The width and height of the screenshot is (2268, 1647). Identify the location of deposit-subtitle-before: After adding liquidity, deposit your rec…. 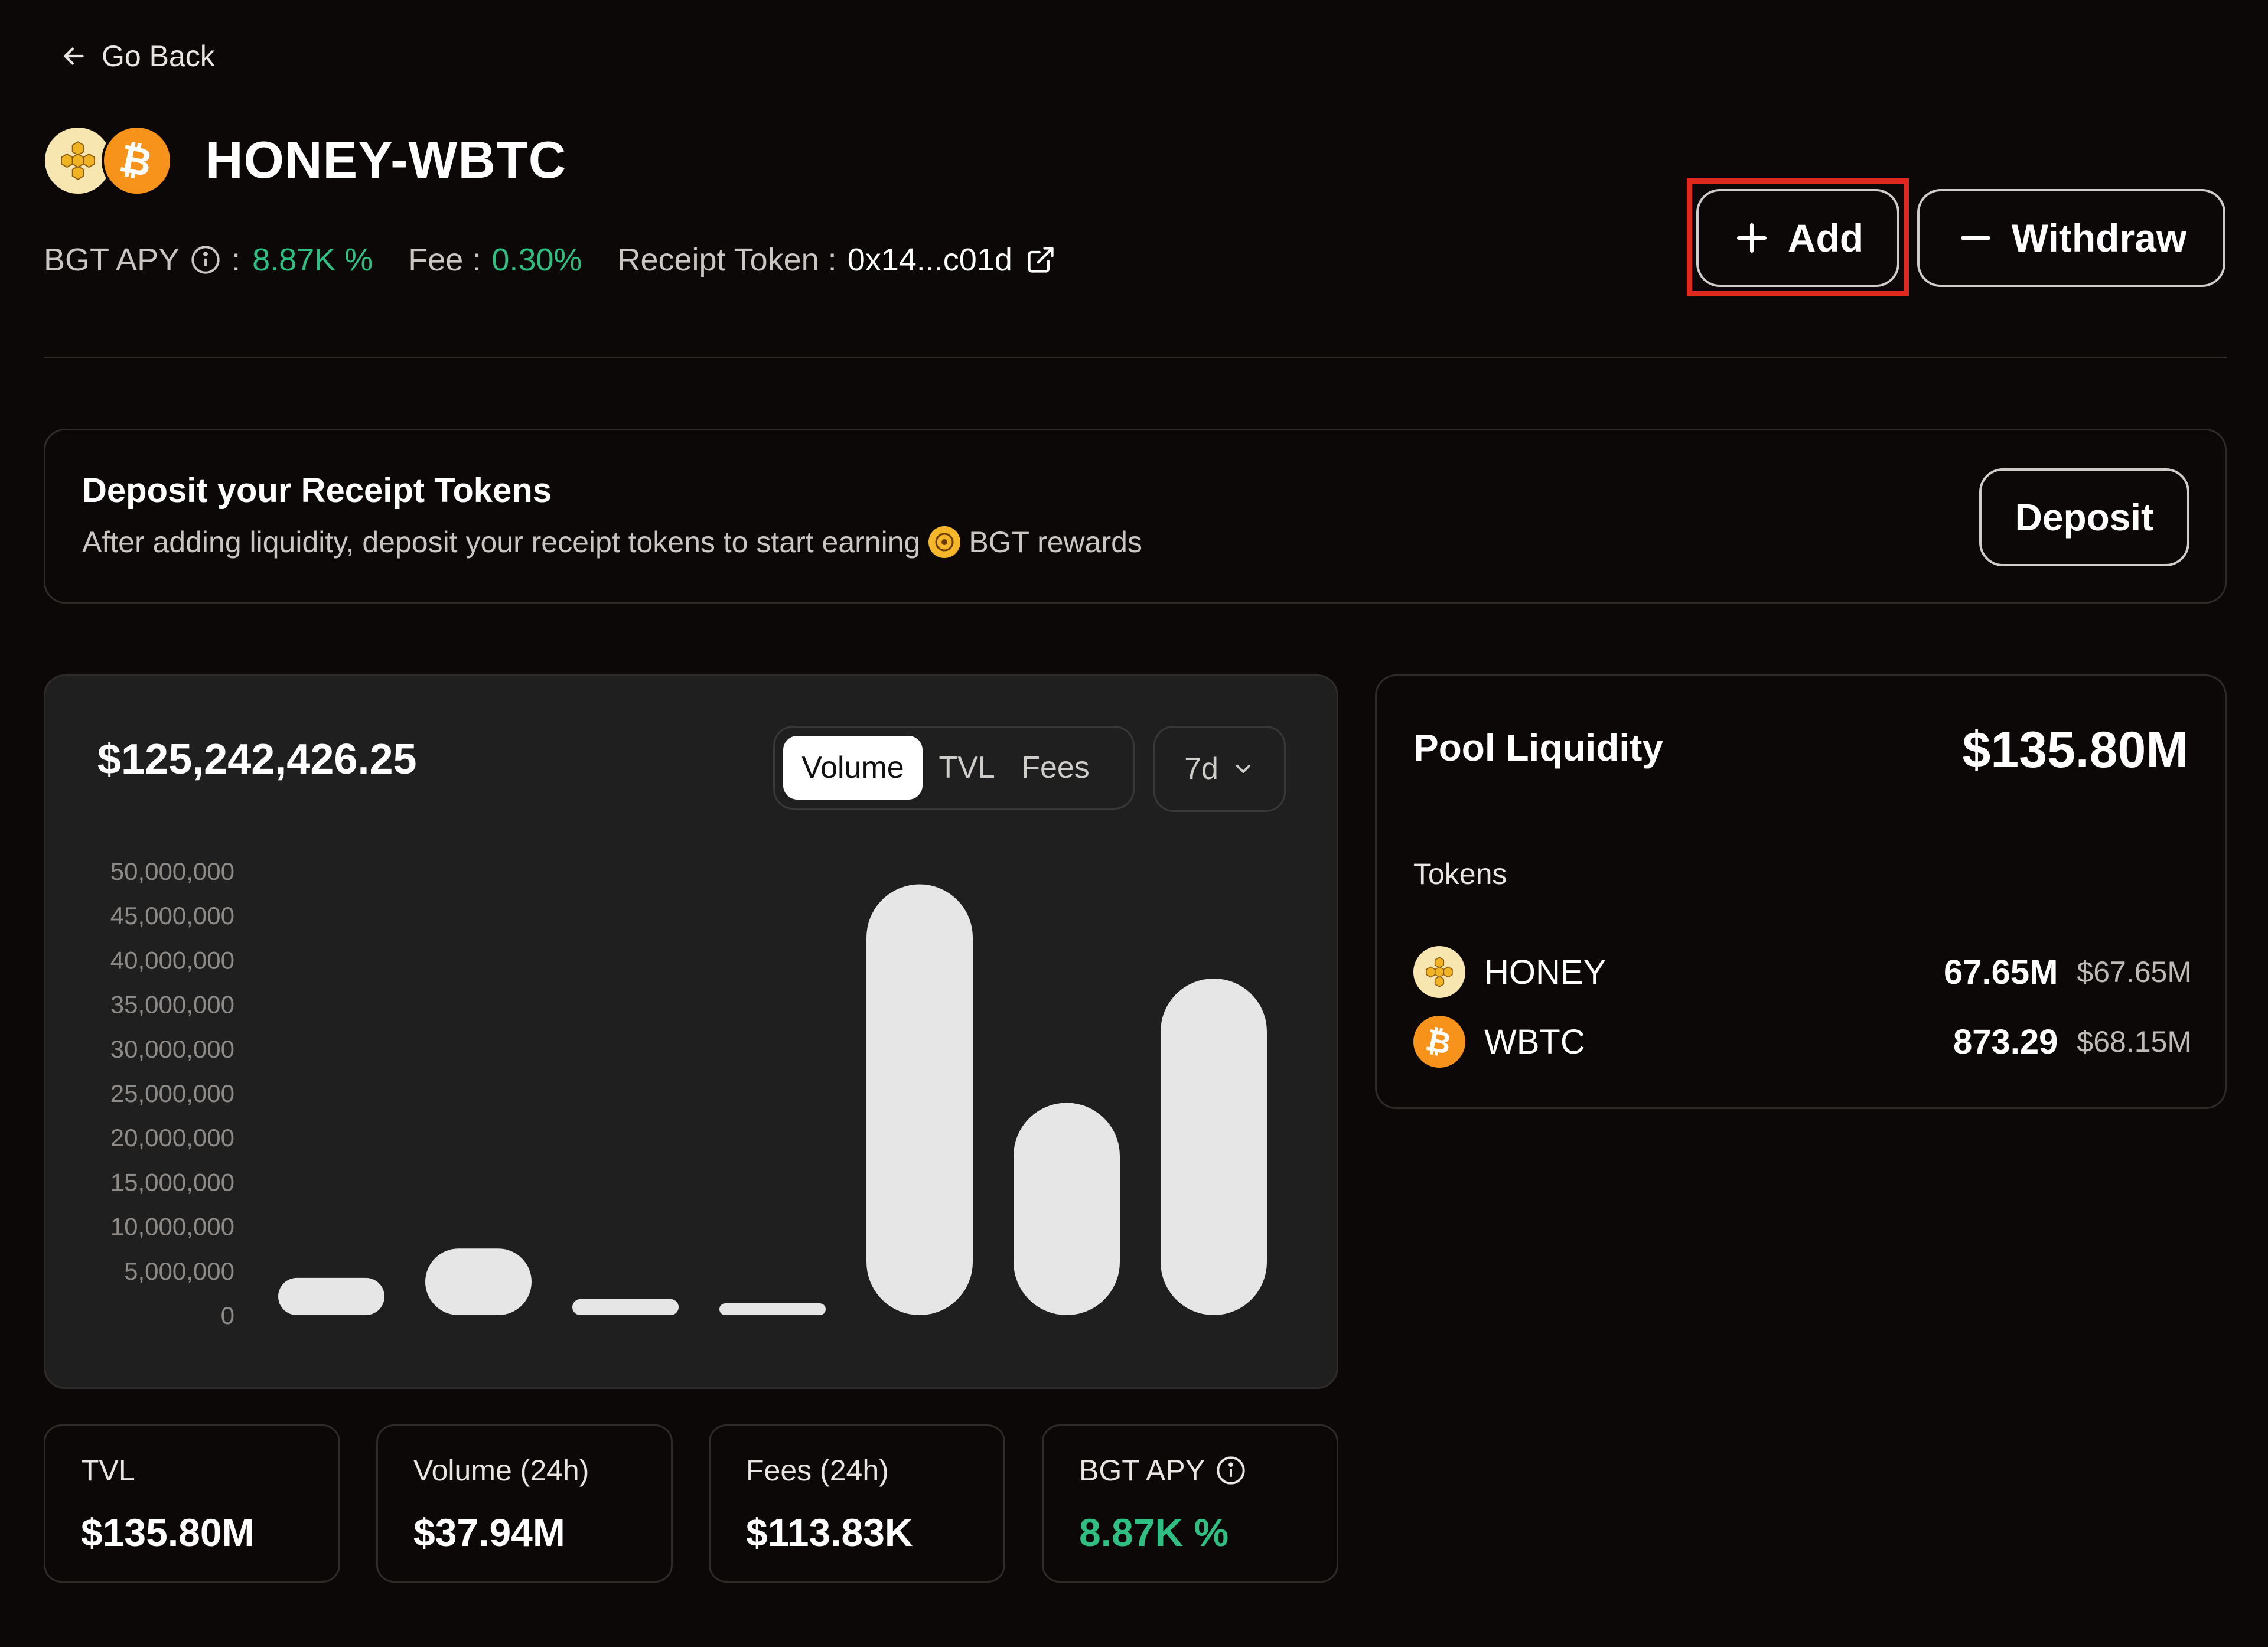
(501, 542).